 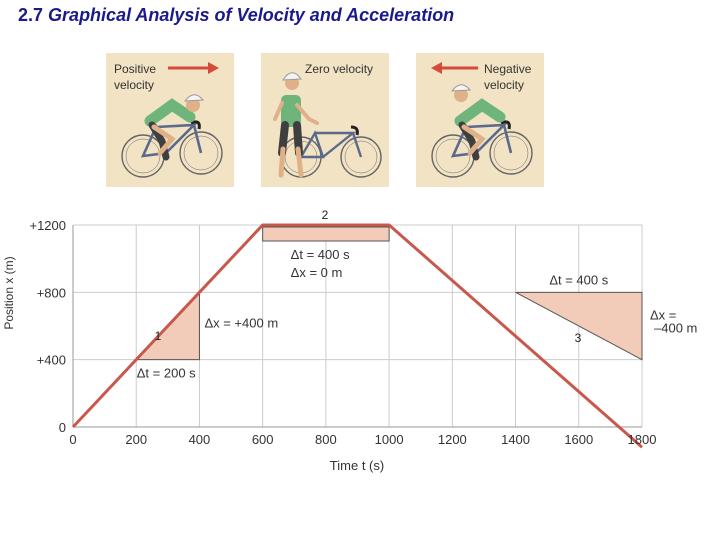 I want to click on x-tick-label: 600, so click(x=263, y=439).